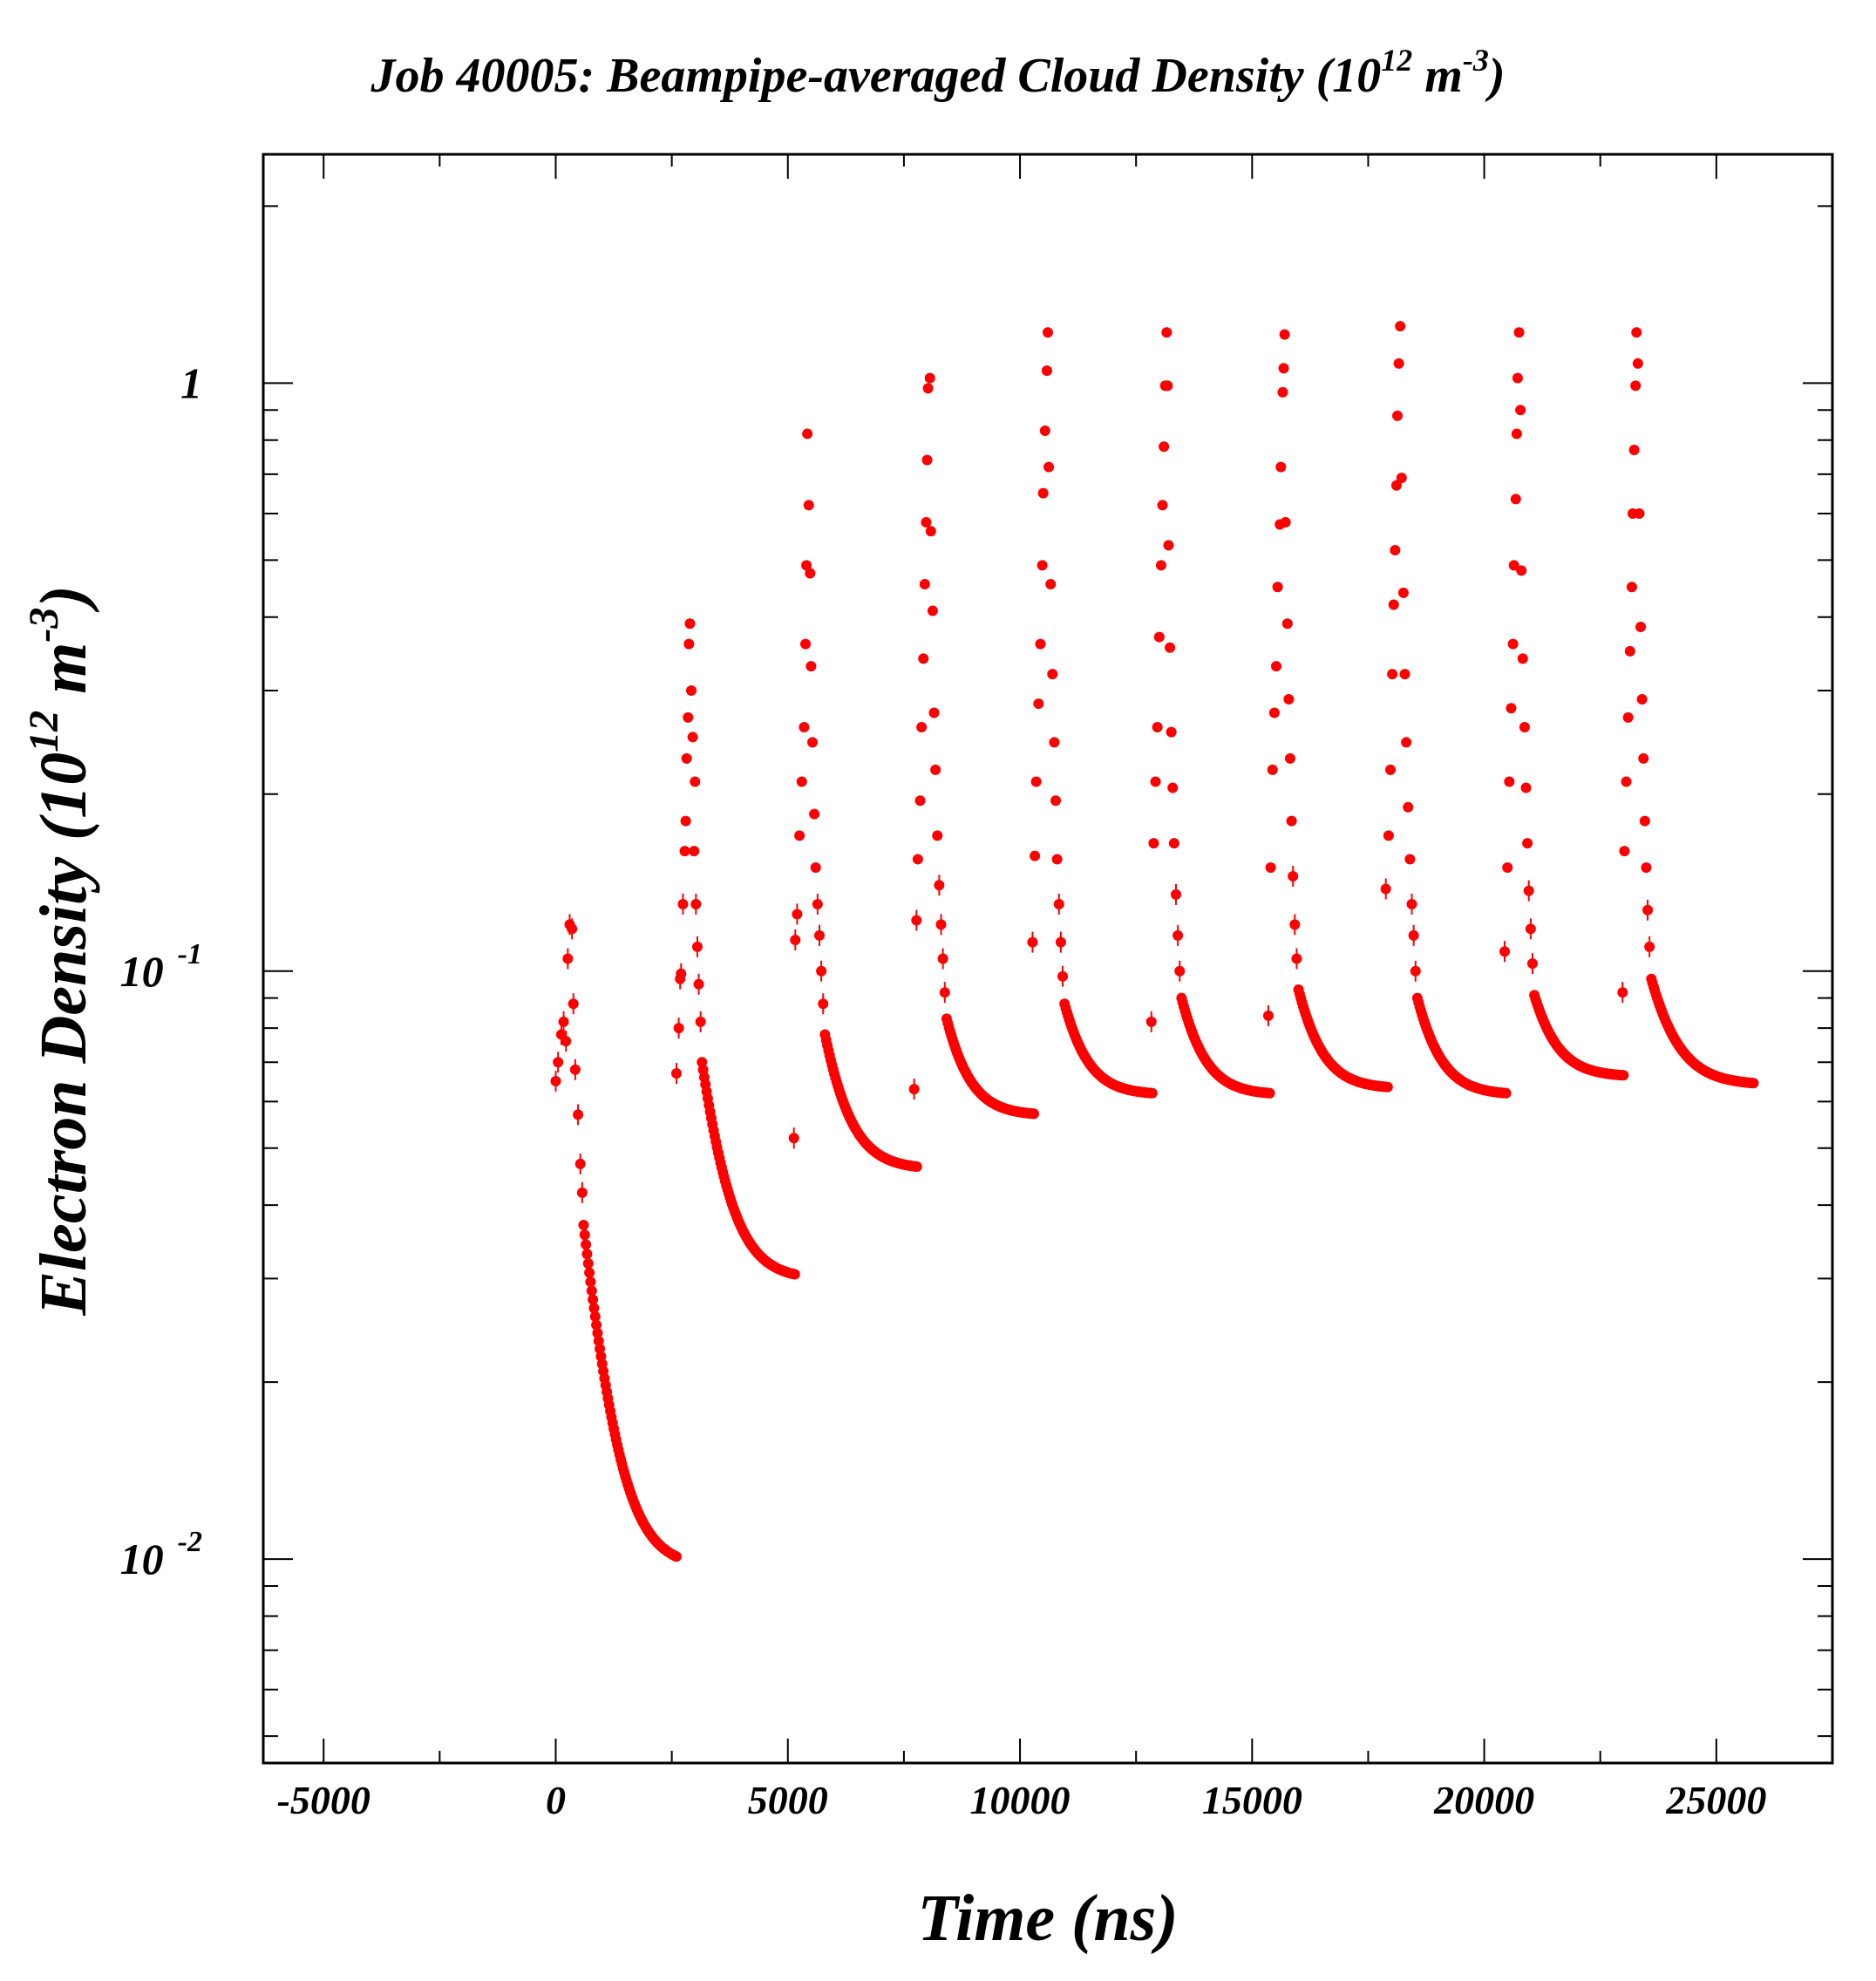 The width and height of the screenshot is (1876, 1981). What do you see at coordinates (323, 1800) in the screenshot?
I see `x-tick-label: -5000` at bounding box center [323, 1800].